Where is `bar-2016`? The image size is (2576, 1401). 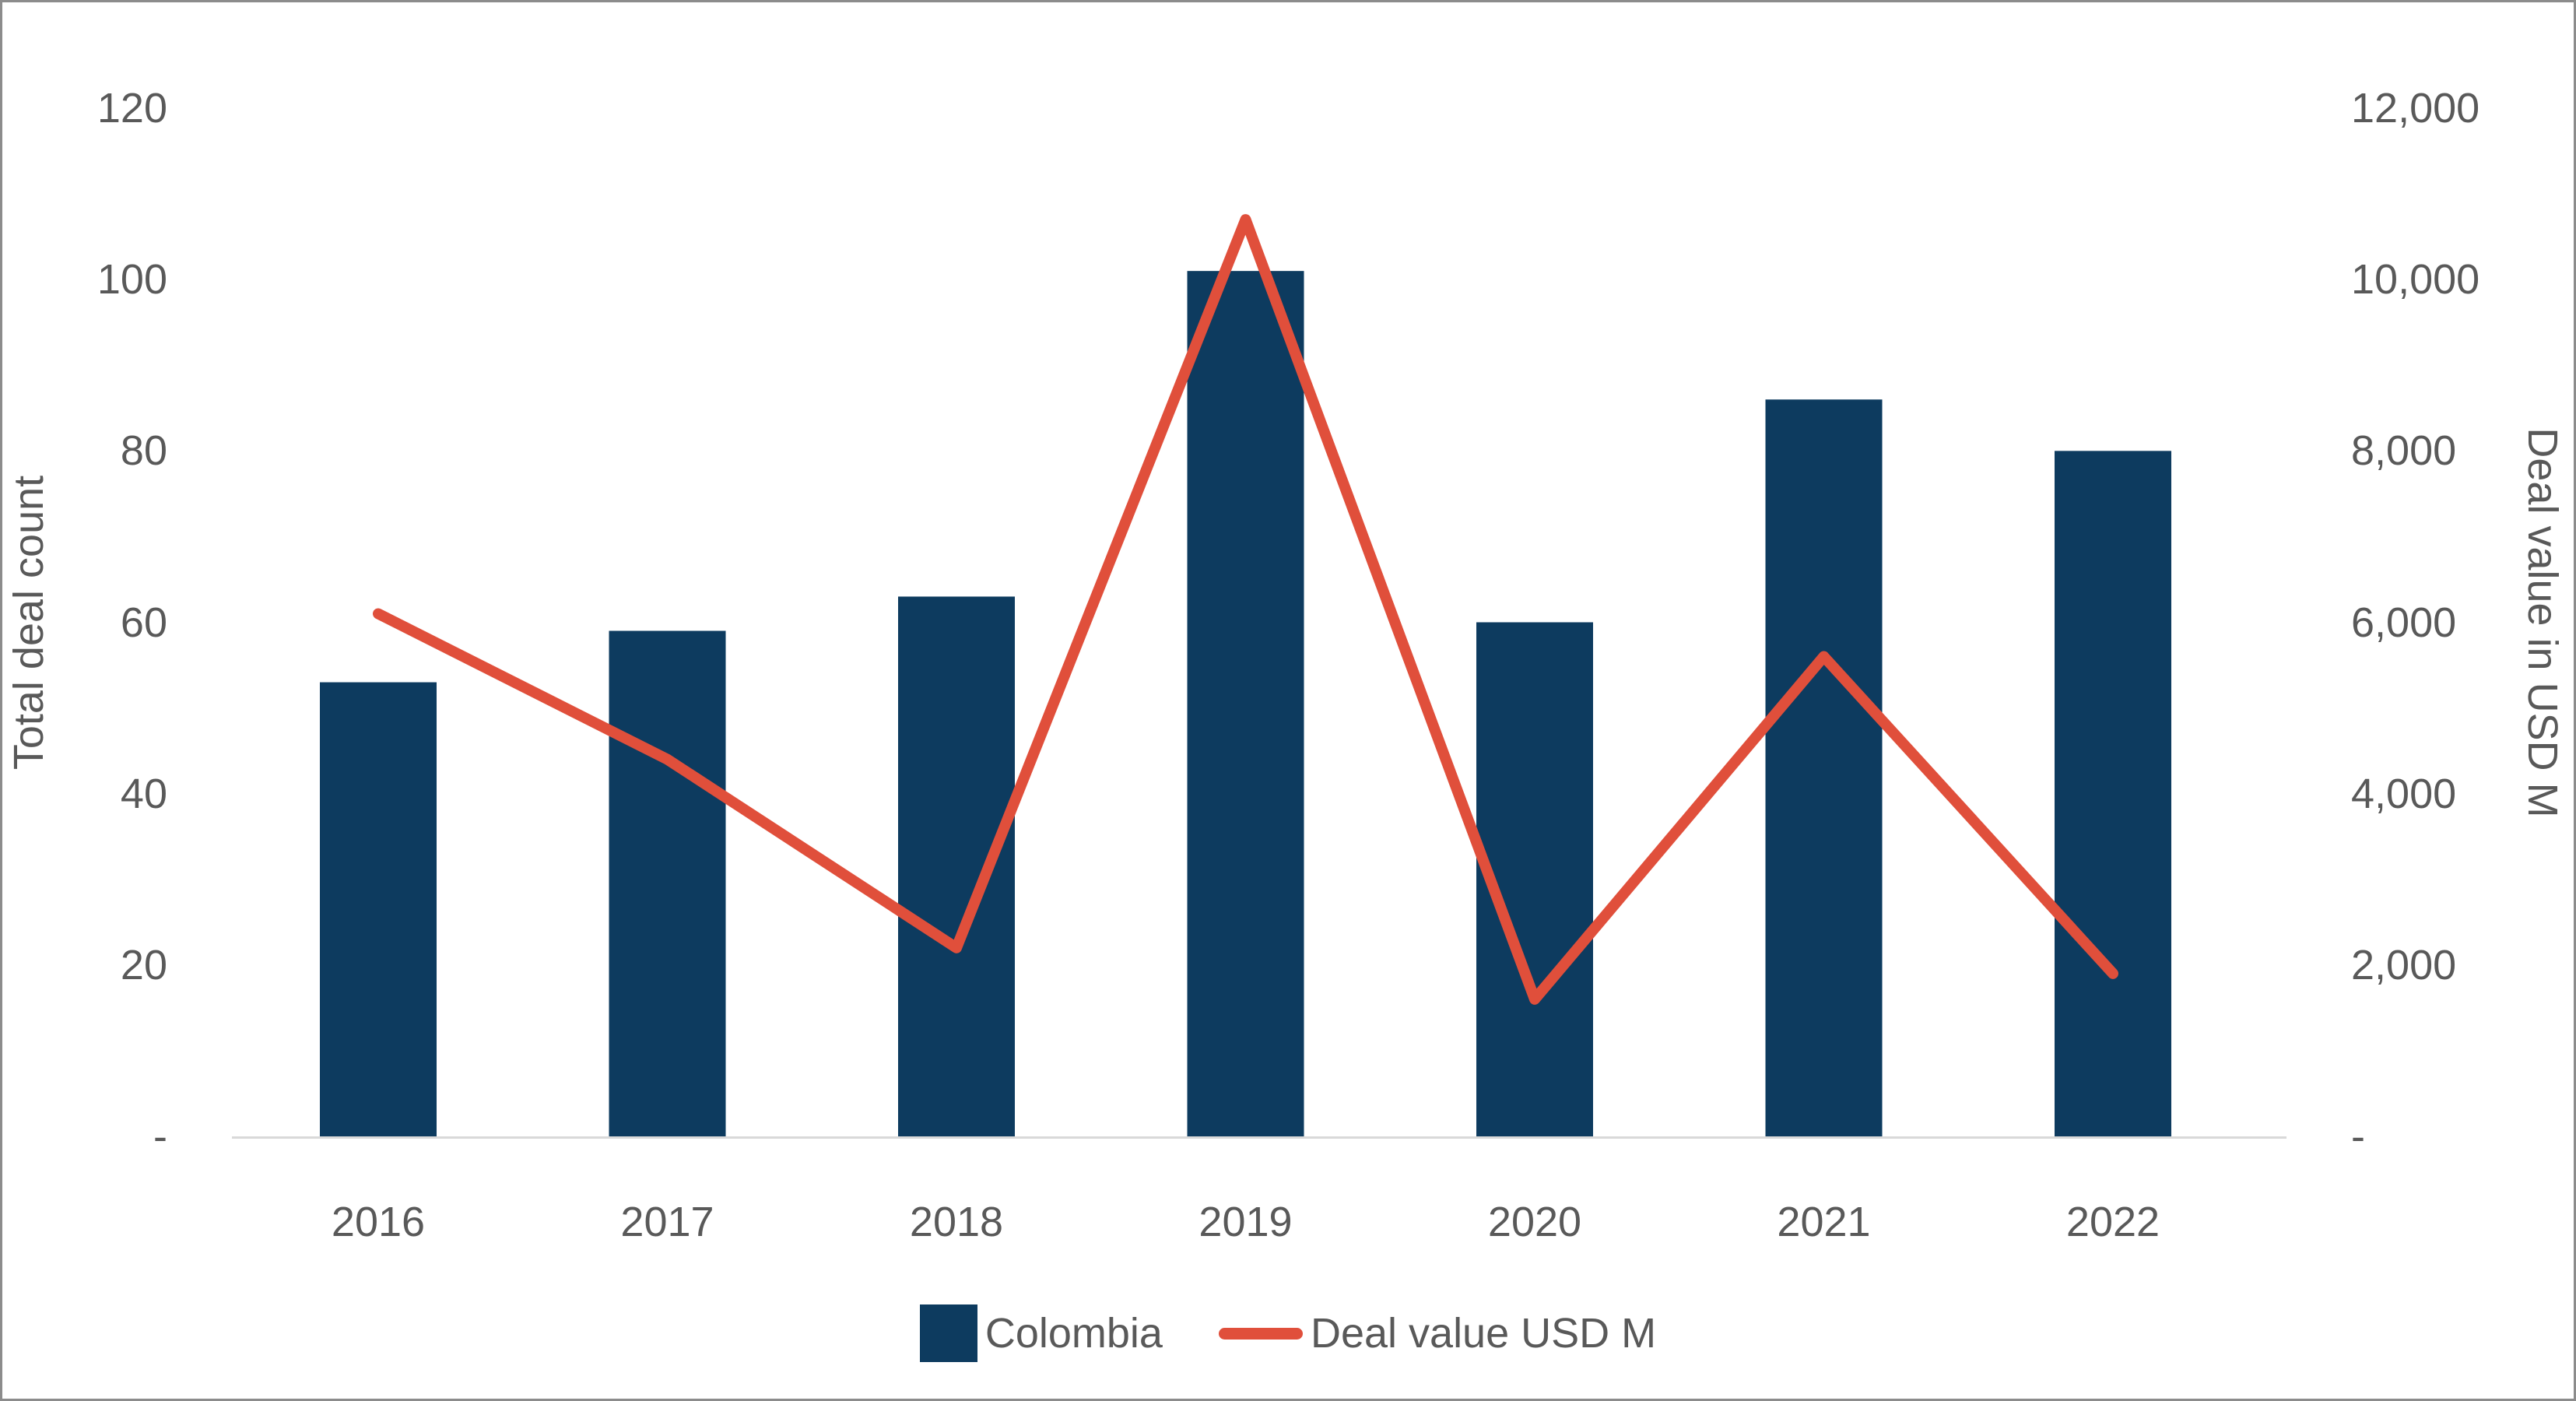 bar-2016 is located at coordinates (379, 909).